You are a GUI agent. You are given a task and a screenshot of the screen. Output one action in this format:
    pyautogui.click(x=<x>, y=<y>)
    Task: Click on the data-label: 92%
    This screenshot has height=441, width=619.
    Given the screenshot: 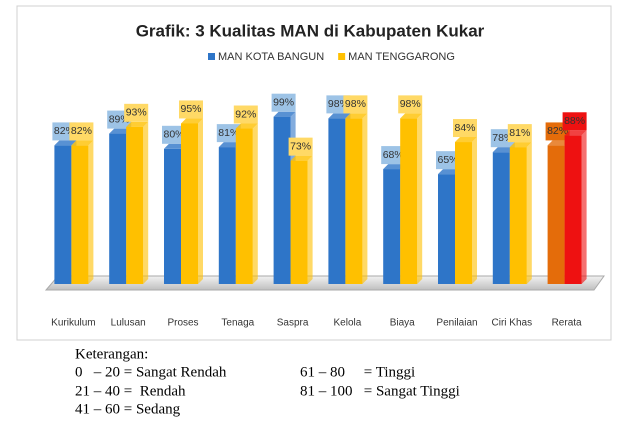 What is the action you would take?
    pyautogui.click(x=245, y=114)
    